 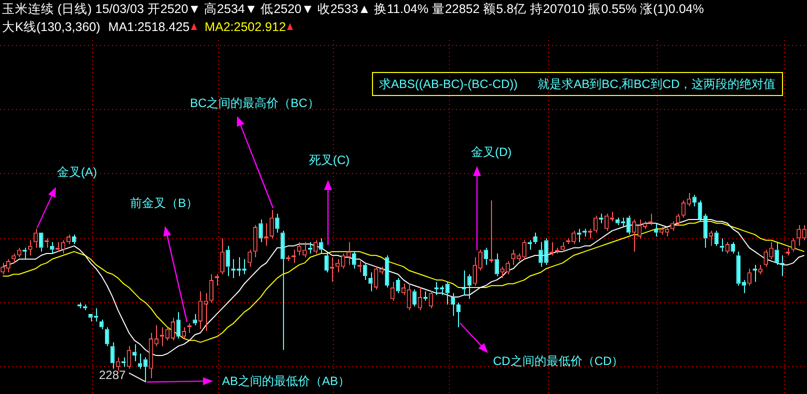 I want to click on annotation: 2287, so click(x=112, y=375).